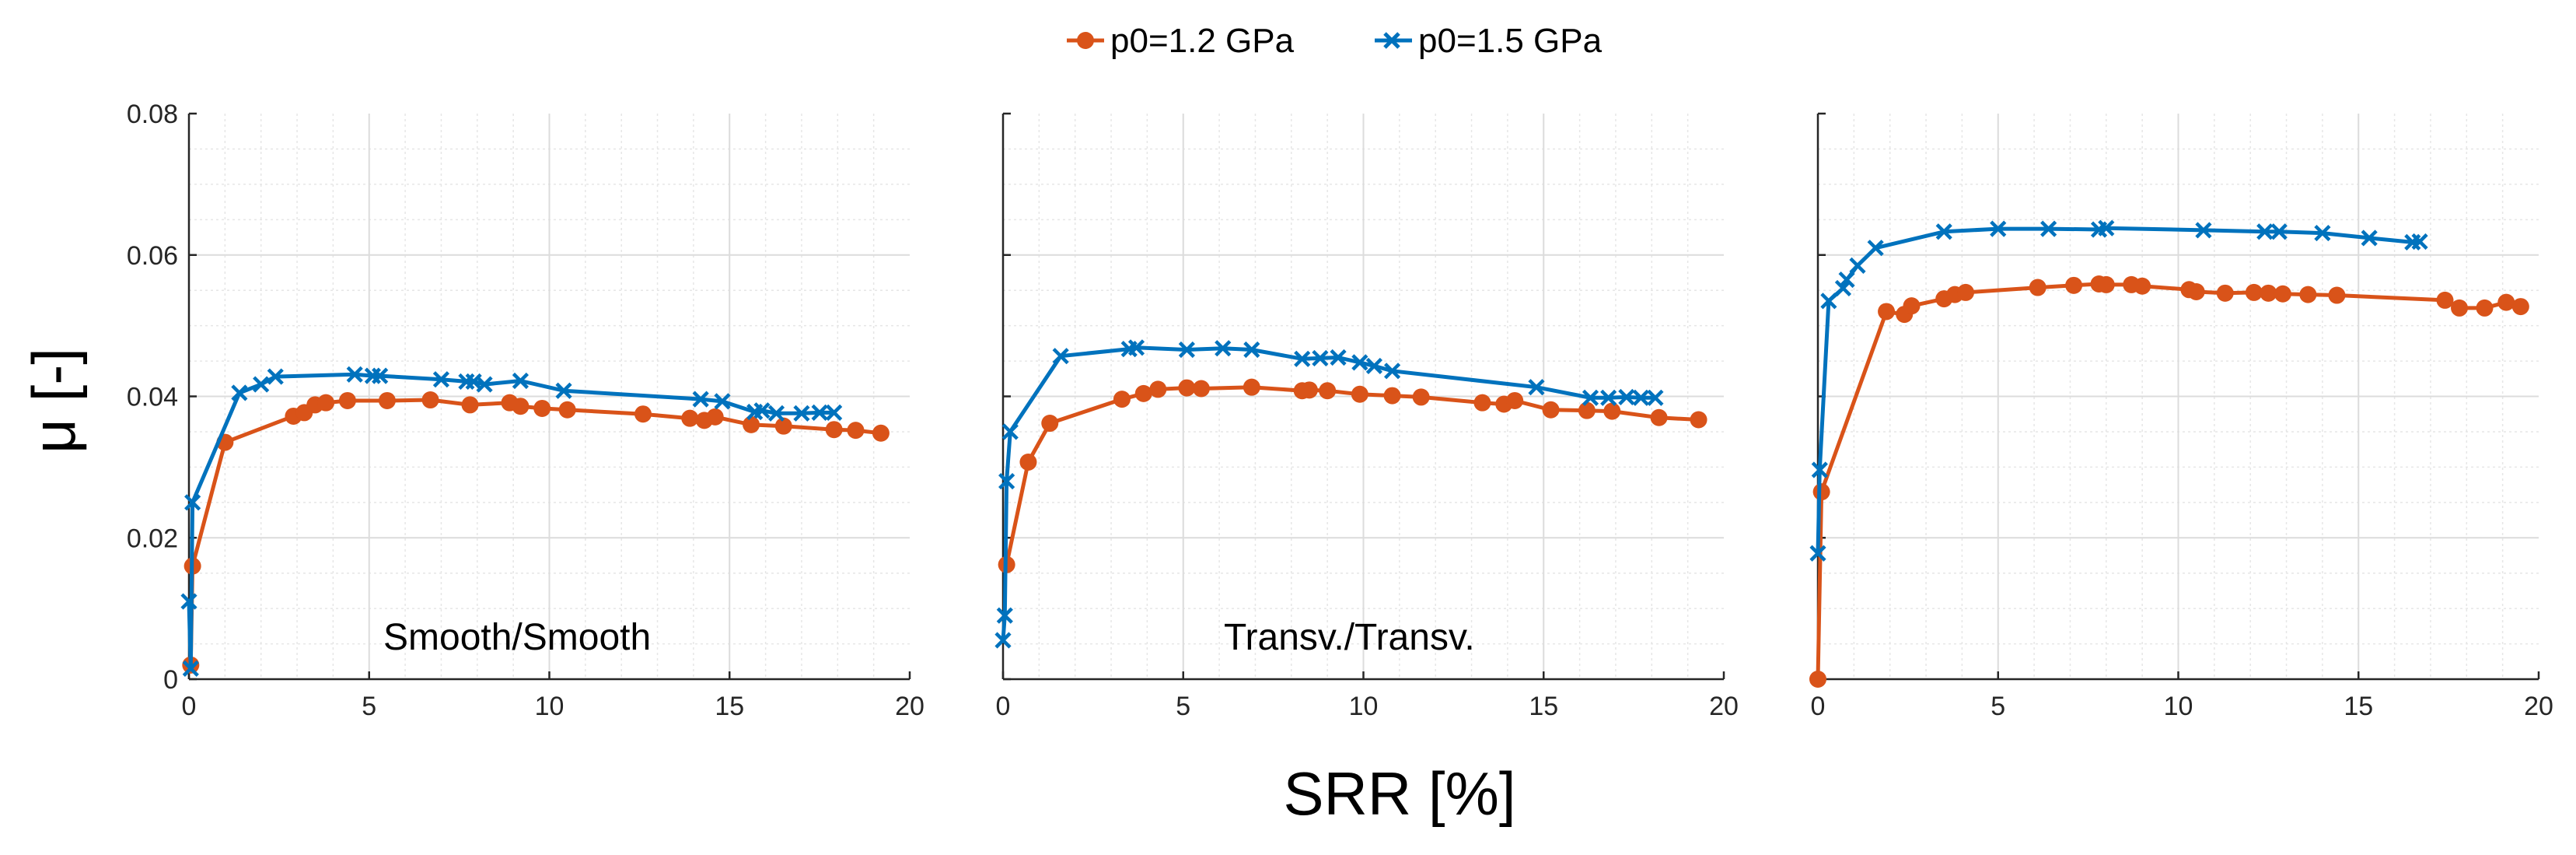 The width and height of the screenshot is (2576, 855). What do you see at coordinates (1335, 41) in the screenshot?
I see `legend: p0=1.2 GPa p0=1.5 GPa` at bounding box center [1335, 41].